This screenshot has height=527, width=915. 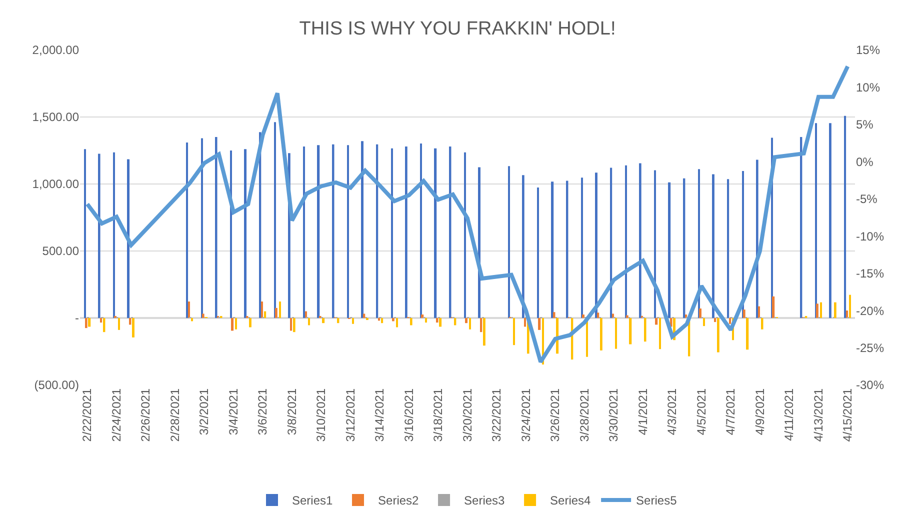 I want to click on y2-tick-label: -20%, so click(x=870, y=311).